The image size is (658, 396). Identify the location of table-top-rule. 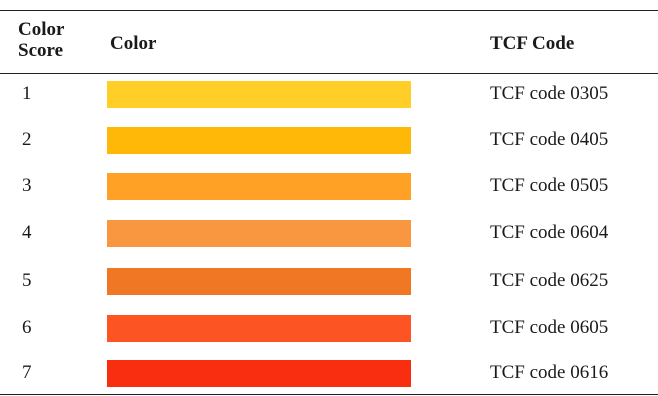
(329, 10).